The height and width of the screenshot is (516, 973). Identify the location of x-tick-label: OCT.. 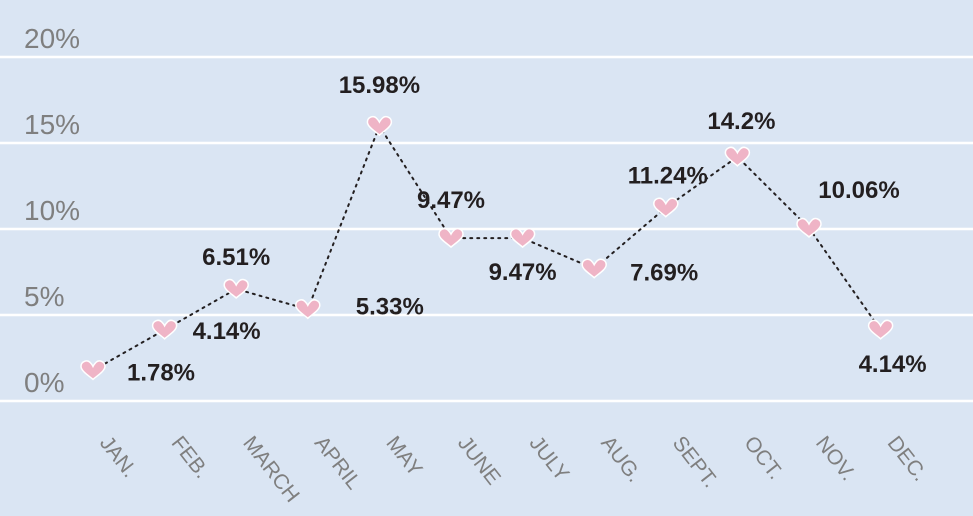
(763, 458).